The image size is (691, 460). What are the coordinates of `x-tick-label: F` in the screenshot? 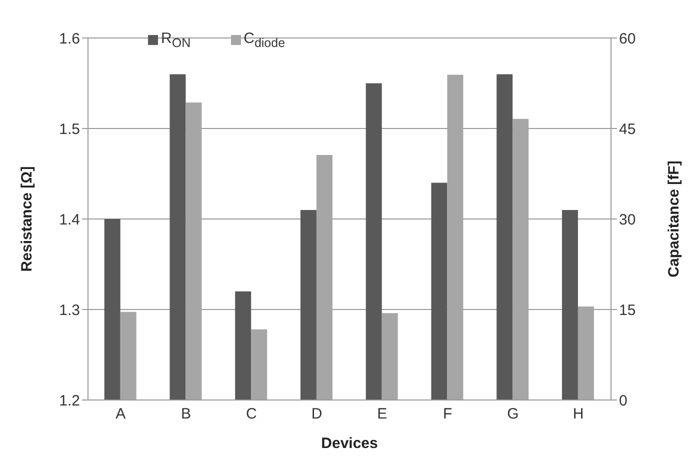 It's located at (447, 414).